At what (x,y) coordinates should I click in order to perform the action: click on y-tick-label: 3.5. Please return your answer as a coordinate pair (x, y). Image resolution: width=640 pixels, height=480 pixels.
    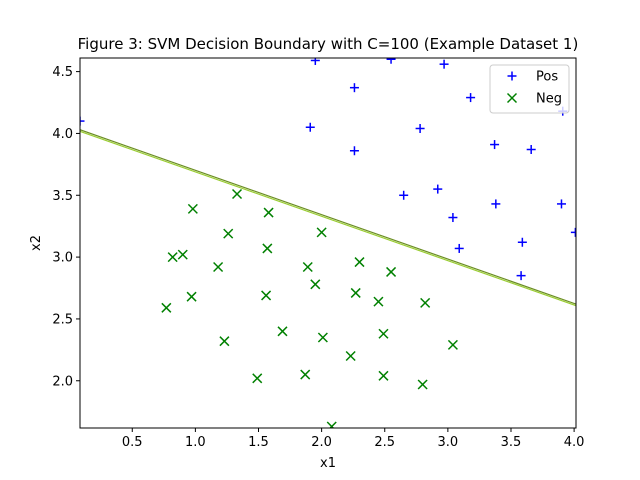
    Looking at the image, I should click on (62, 196).